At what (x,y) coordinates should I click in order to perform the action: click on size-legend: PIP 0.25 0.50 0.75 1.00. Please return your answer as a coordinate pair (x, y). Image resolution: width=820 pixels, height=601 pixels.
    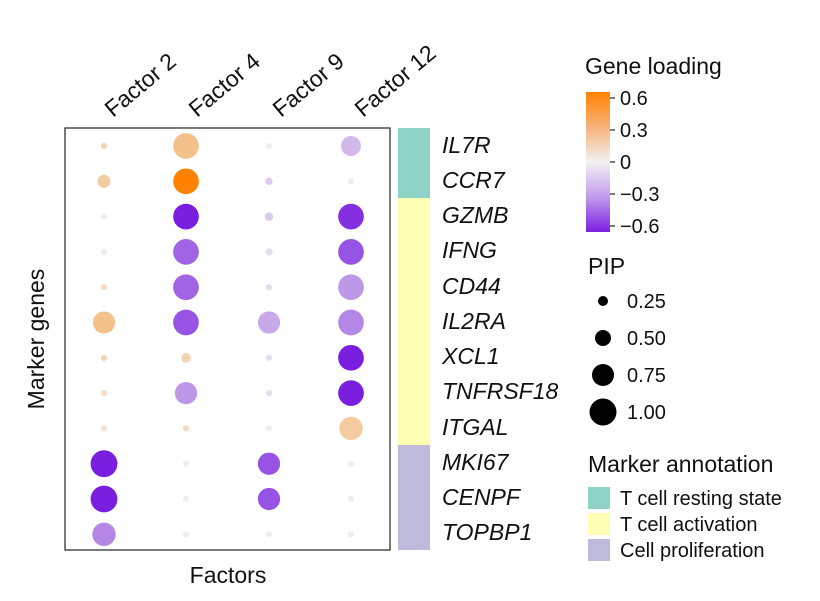
    Looking at the image, I should click on (627, 339).